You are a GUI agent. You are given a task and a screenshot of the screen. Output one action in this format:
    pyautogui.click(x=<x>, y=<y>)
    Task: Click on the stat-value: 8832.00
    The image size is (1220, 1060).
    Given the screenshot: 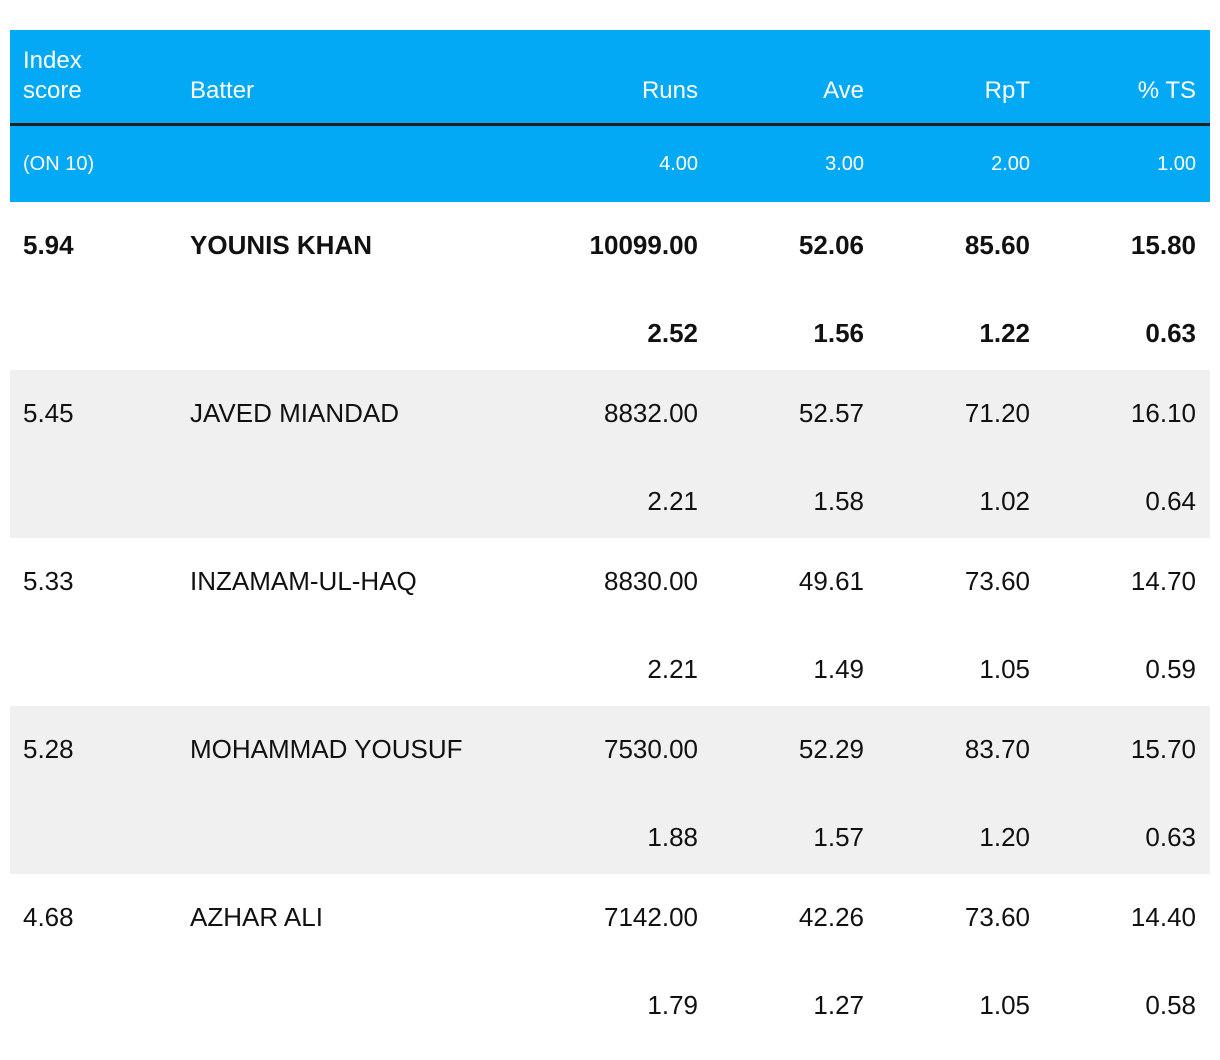 What is the action you would take?
    pyautogui.click(x=651, y=413)
    